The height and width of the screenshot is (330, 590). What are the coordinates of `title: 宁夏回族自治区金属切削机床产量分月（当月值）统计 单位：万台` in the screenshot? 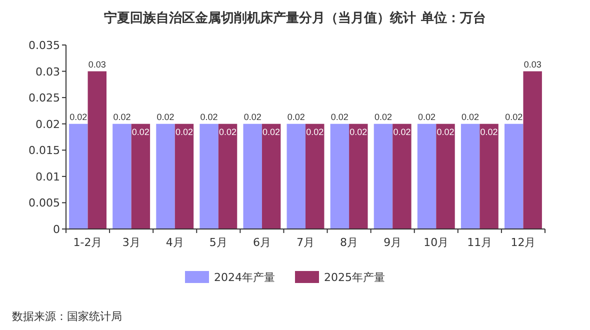 It's located at (295, 18).